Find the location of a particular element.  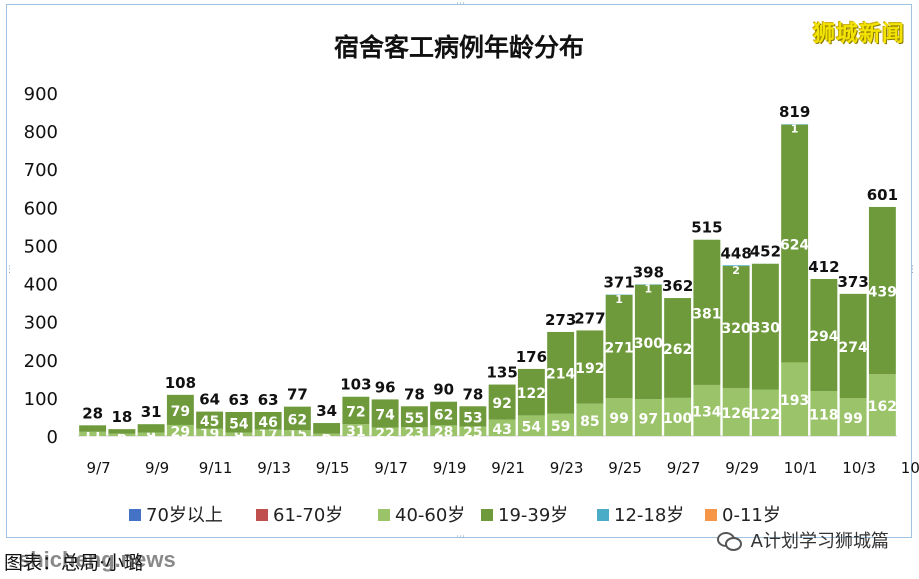

bar-total-label: 64 is located at coordinates (209, 400).